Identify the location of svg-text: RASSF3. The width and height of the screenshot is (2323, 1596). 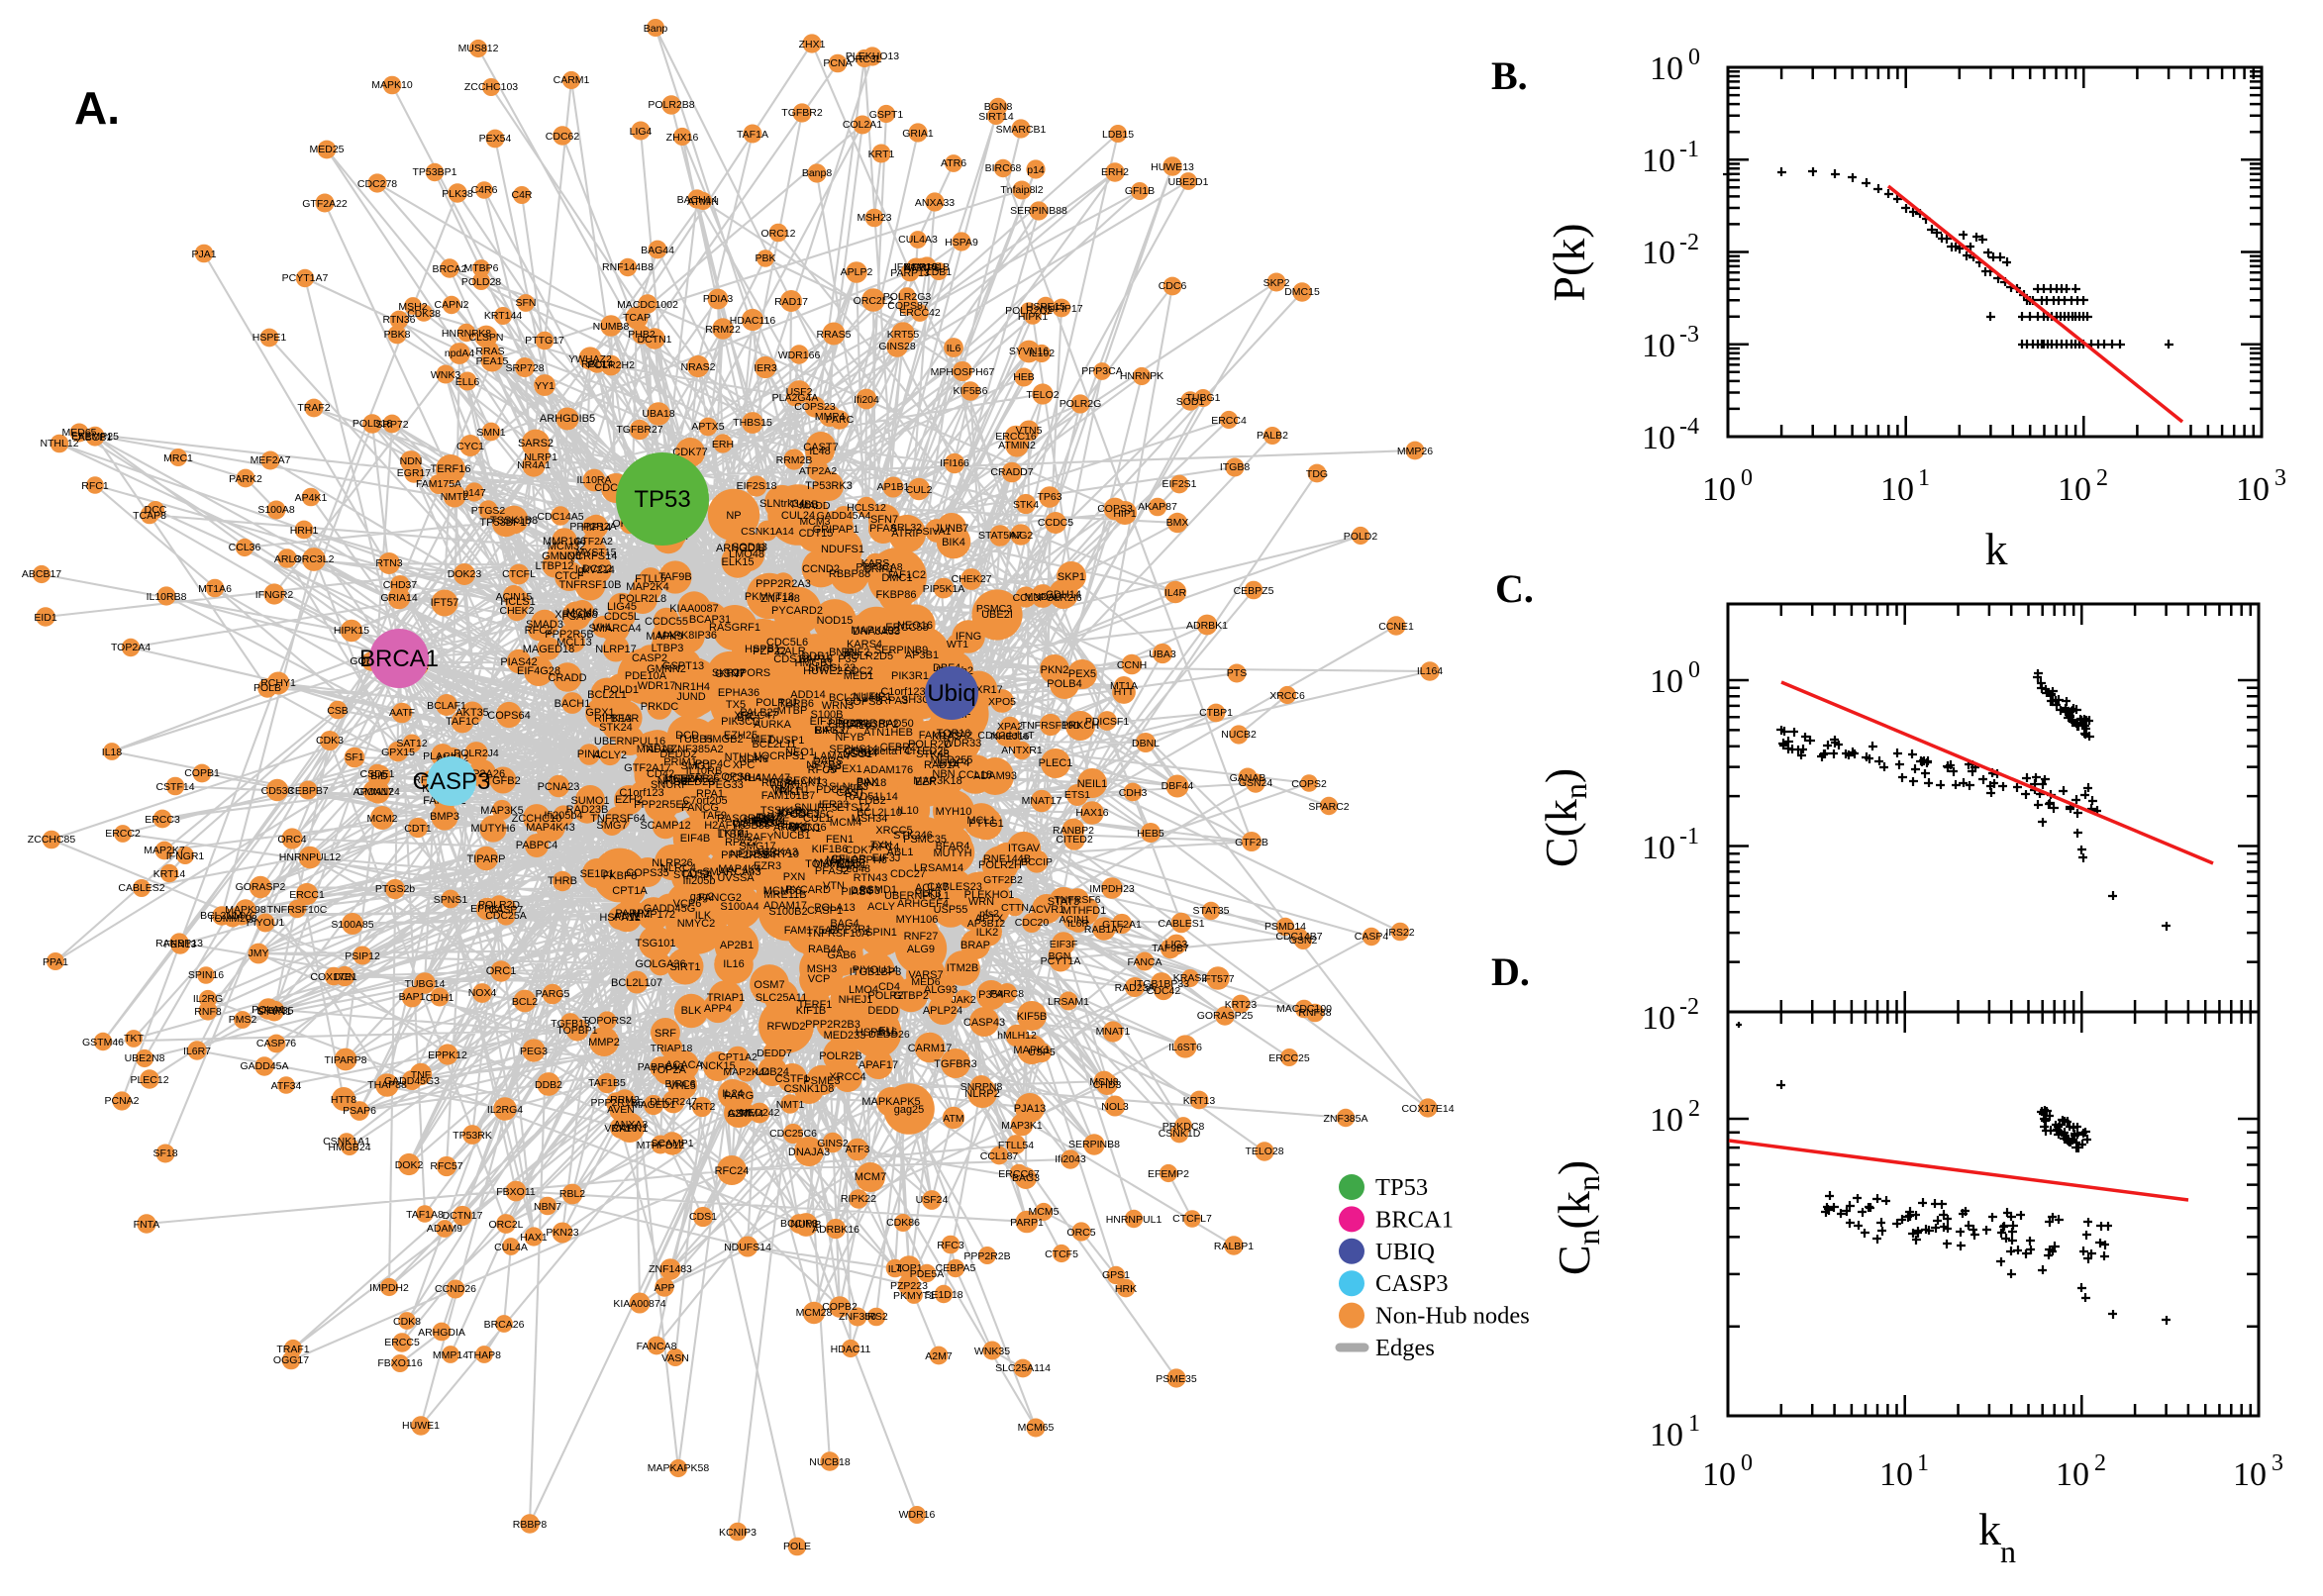
(798, 814).